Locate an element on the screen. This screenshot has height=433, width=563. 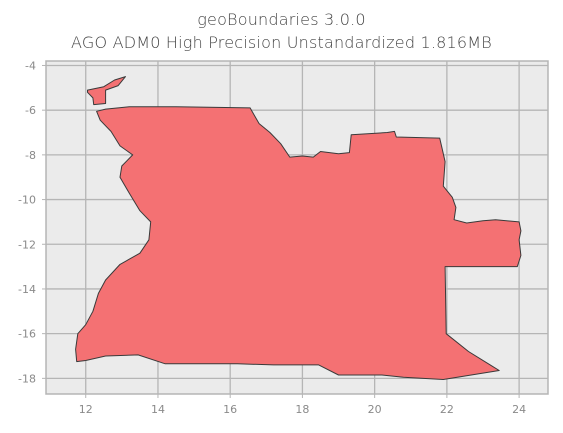
y-tick-label: -16 is located at coordinates (27, 334).